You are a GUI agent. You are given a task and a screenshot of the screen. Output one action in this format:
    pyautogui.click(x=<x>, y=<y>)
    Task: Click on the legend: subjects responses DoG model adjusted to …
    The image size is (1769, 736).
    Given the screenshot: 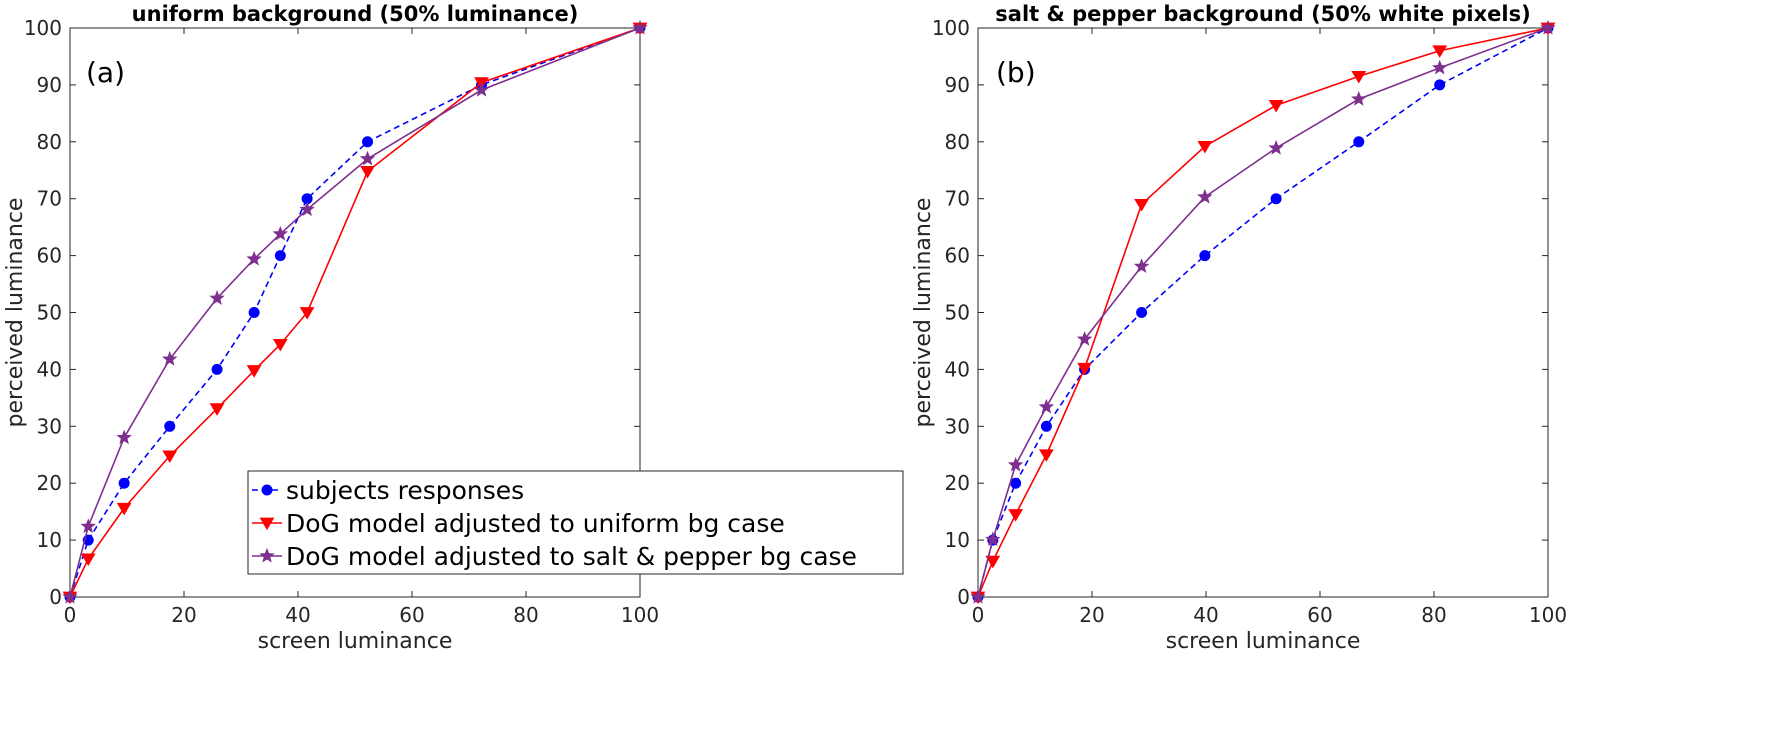 What is the action you would take?
    pyautogui.click(x=575, y=522)
    